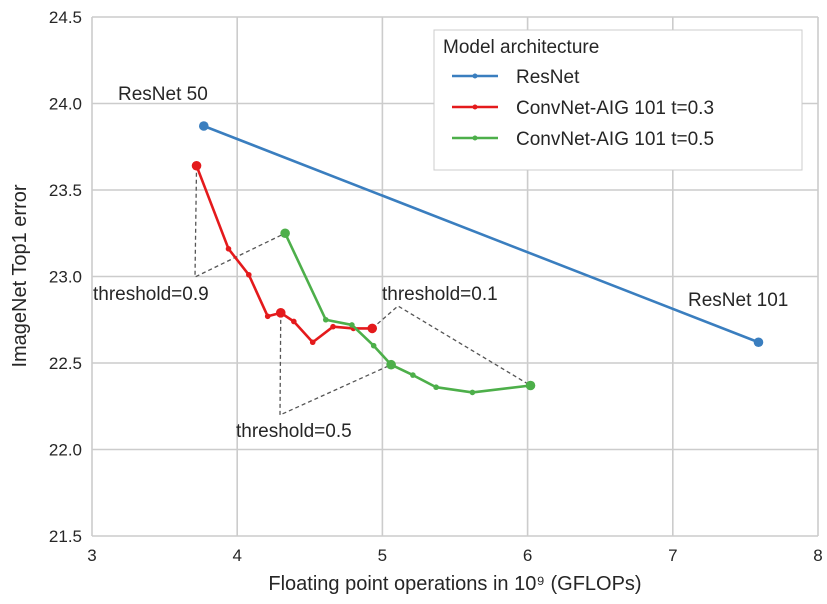 Image resolution: width=827 pixels, height=604 pixels. I want to click on legend-entry: ConvNet-AIG 101 t=0.3, so click(583, 108).